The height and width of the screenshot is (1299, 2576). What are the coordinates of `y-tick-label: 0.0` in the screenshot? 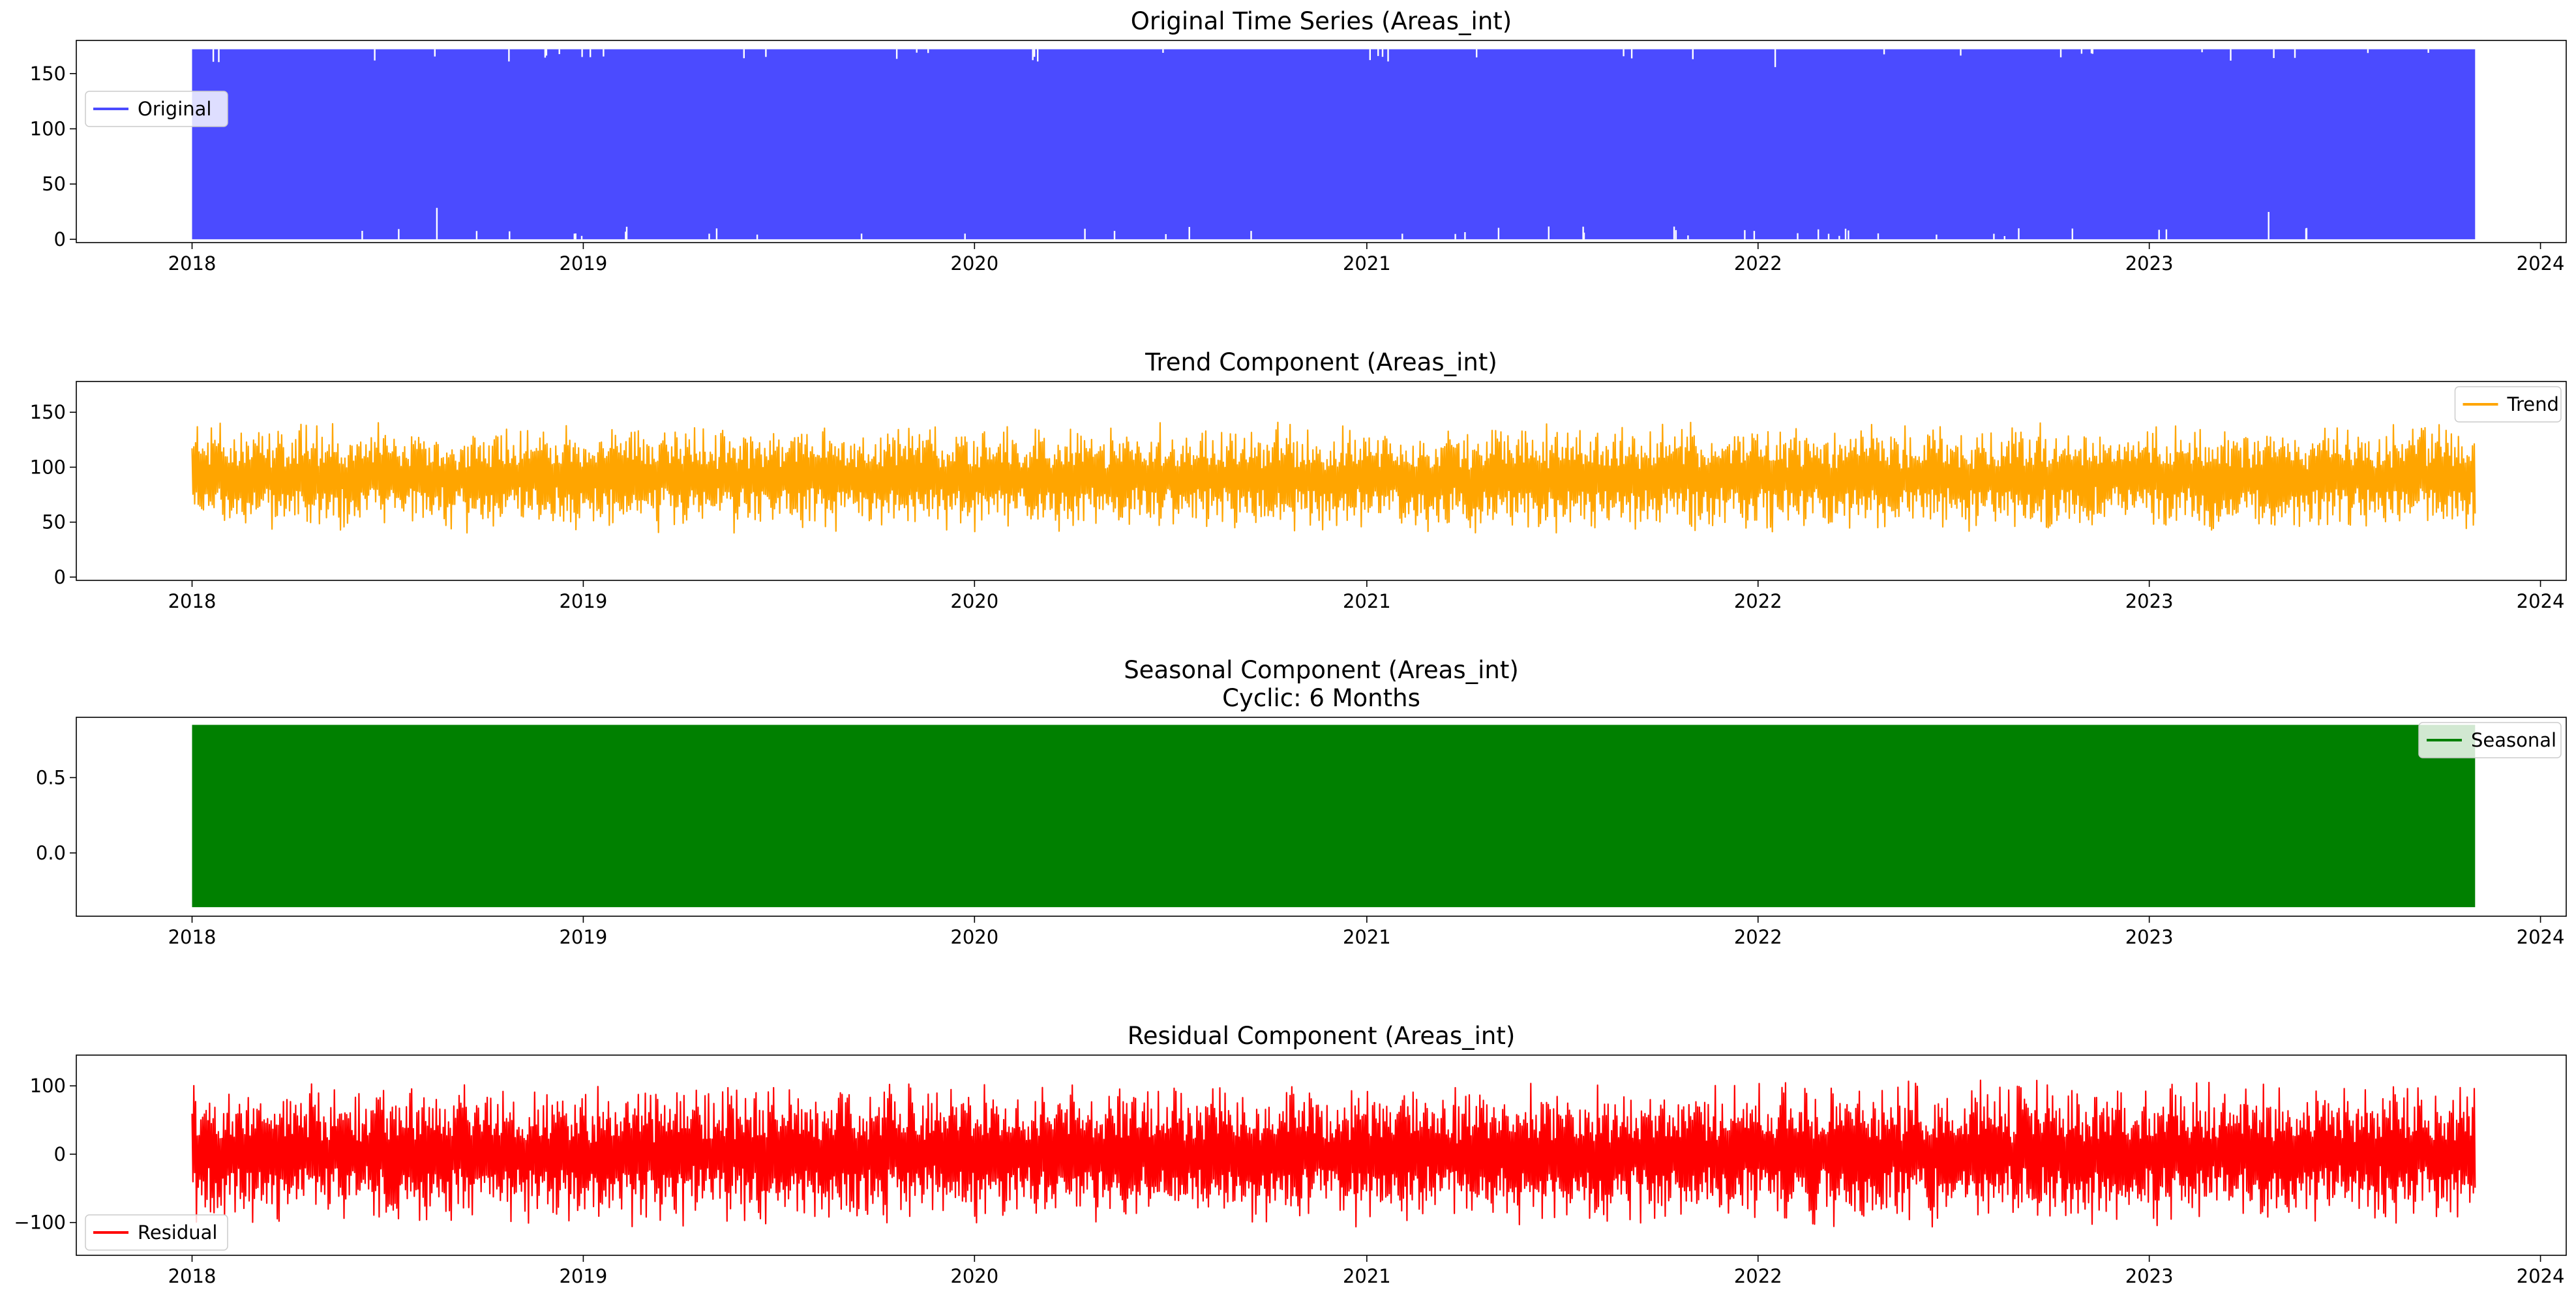 It's located at (51, 853).